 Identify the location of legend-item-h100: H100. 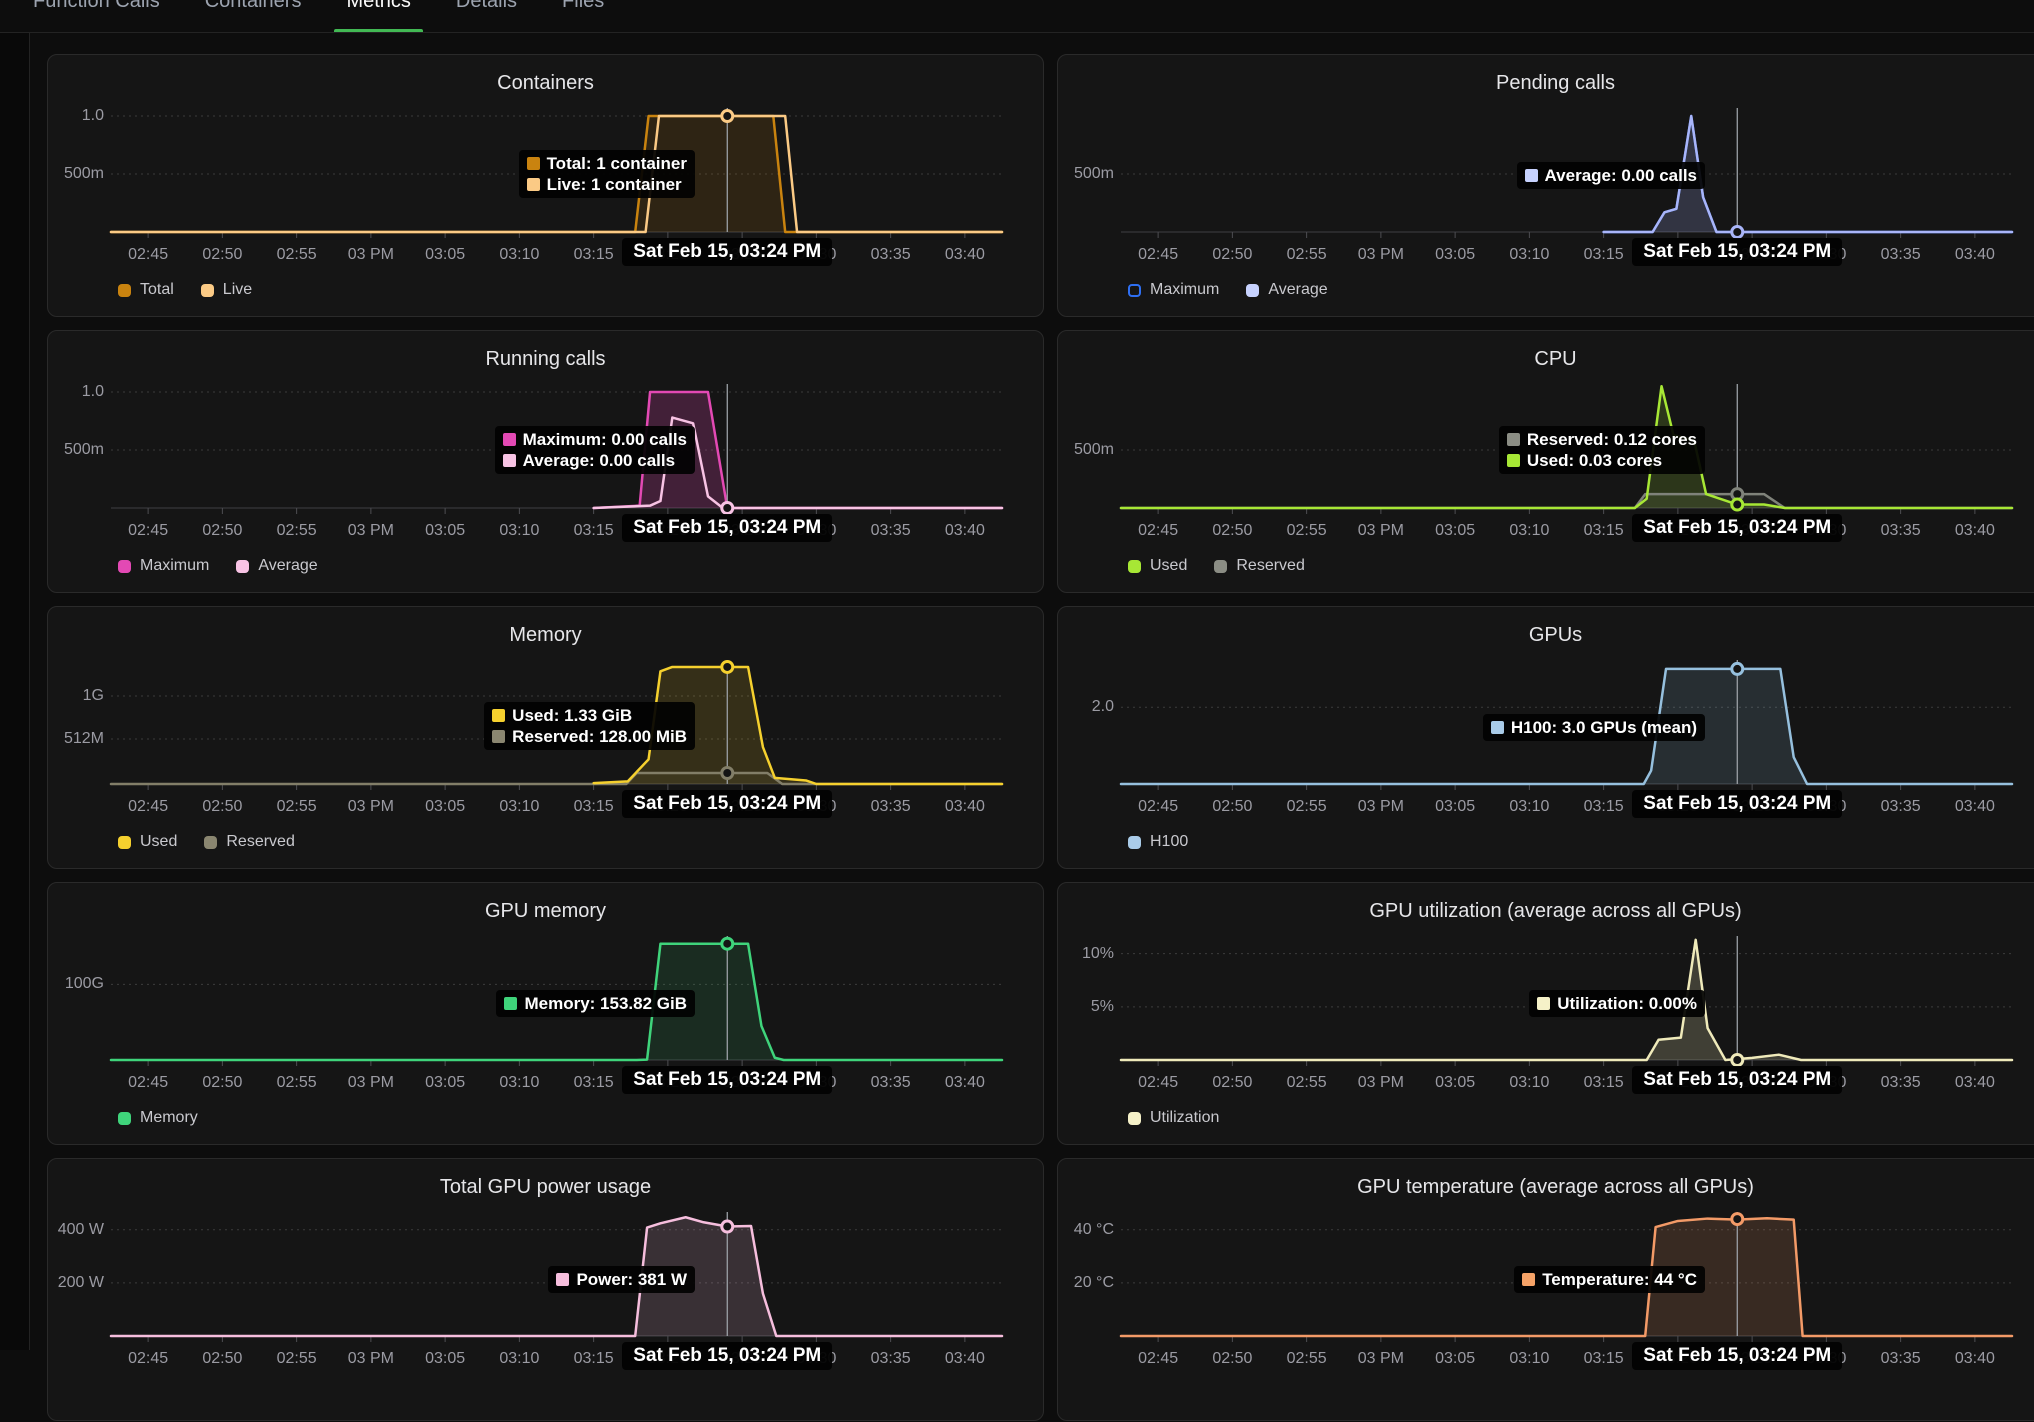
(1158, 842).